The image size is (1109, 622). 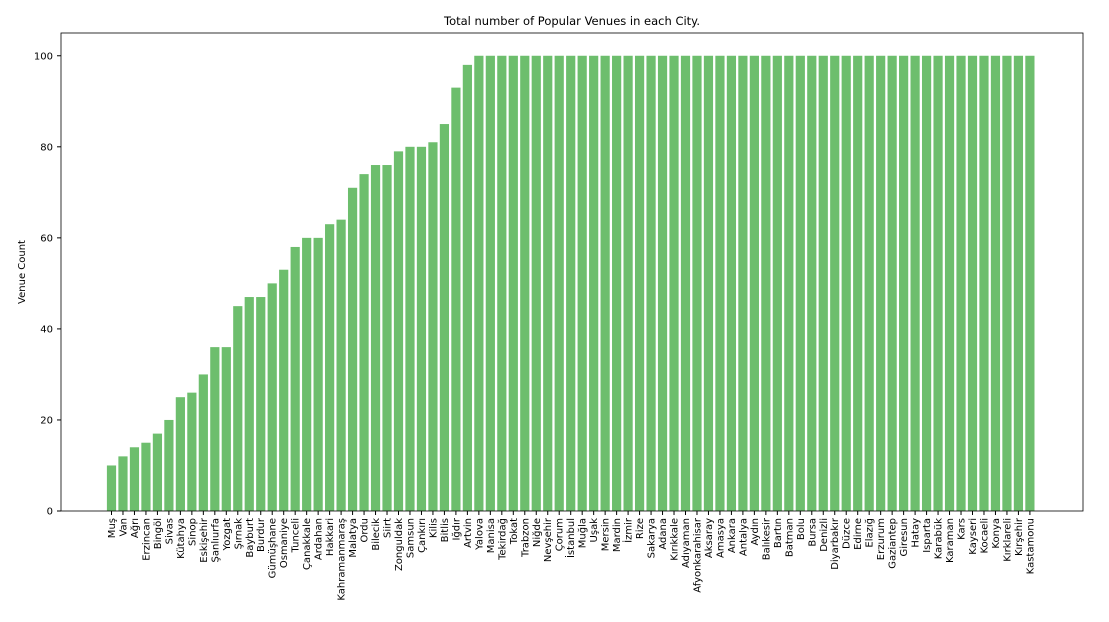 What do you see at coordinates (502, 539) in the screenshot?
I see `x-tick-label: Tekirdağ` at bounding box center [502, 539].